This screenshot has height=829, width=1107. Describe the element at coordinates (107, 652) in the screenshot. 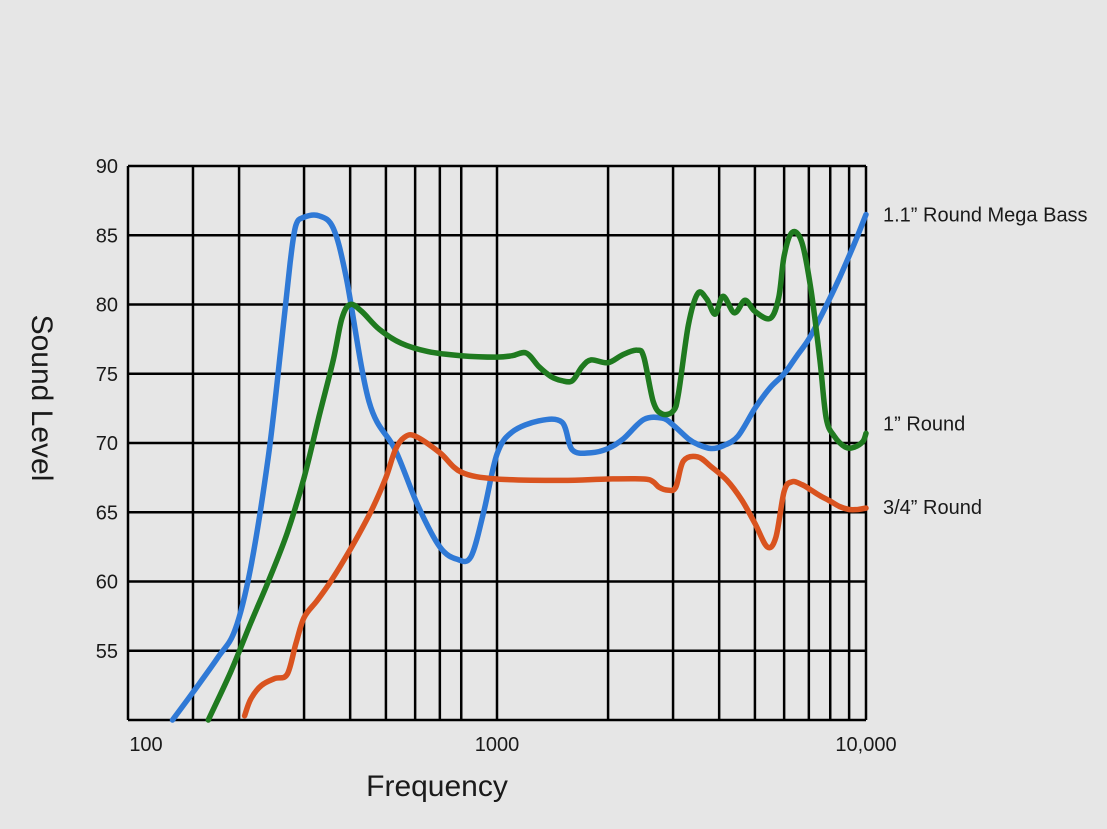

I see `y-tick-label: 55` at that location.